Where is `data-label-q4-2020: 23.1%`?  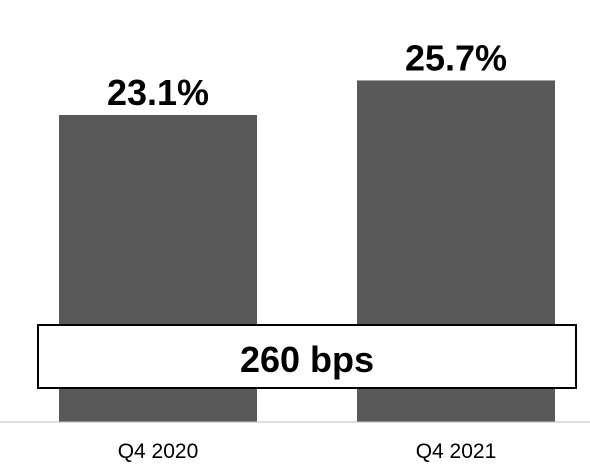
data-label-q4-2020: 23.1% is located at coordinates (158, 92).